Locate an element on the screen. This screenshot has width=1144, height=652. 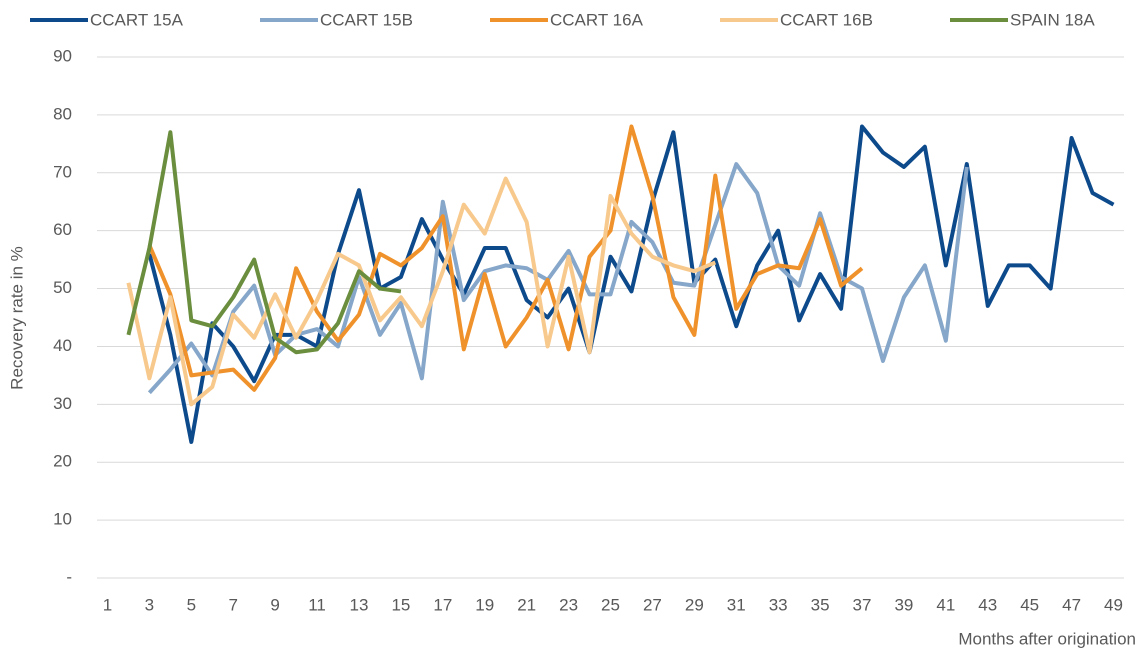
y-tick-label: 30 is located at coordinates (62, 403).